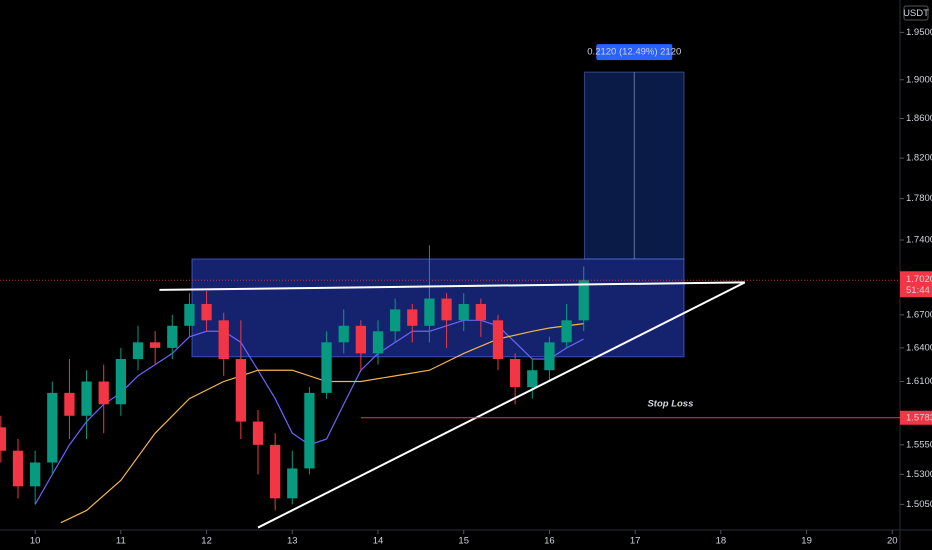 The width and height of the screenshot is (932, 550). Describe the element at coordinates (919, 198) in the screenshot. I see `y-tick-label: 1.7800` at that location.